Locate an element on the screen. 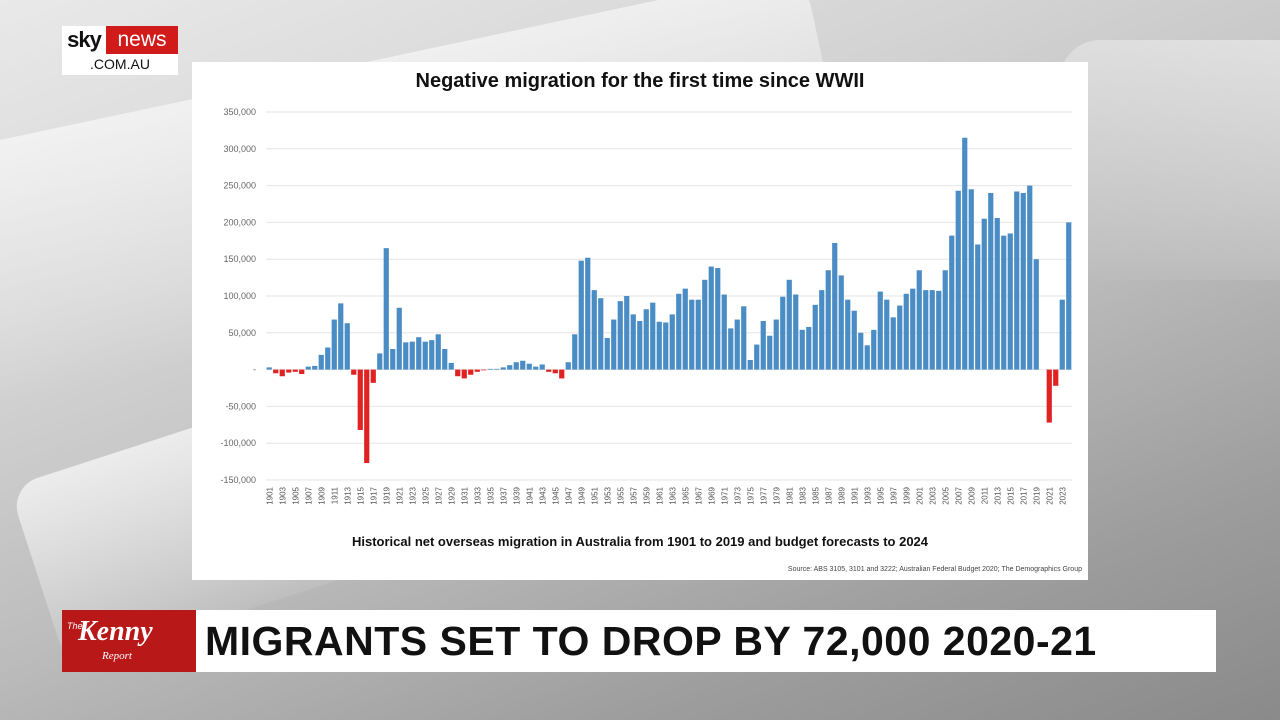 This screenshot has height=720, width=1280. background-highlight is located at coordinates (1170, 160).